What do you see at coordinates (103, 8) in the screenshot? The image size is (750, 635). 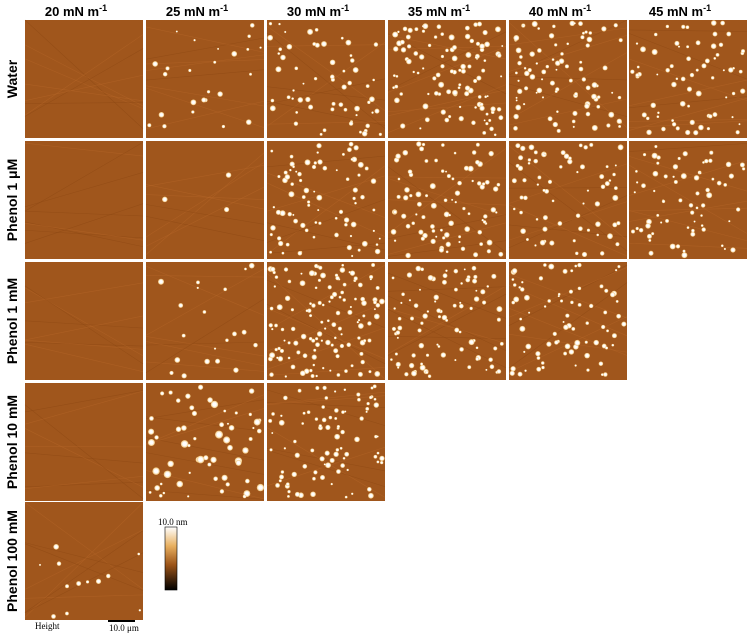 I see `header-sup: -1` at bounding box center [103, 8].